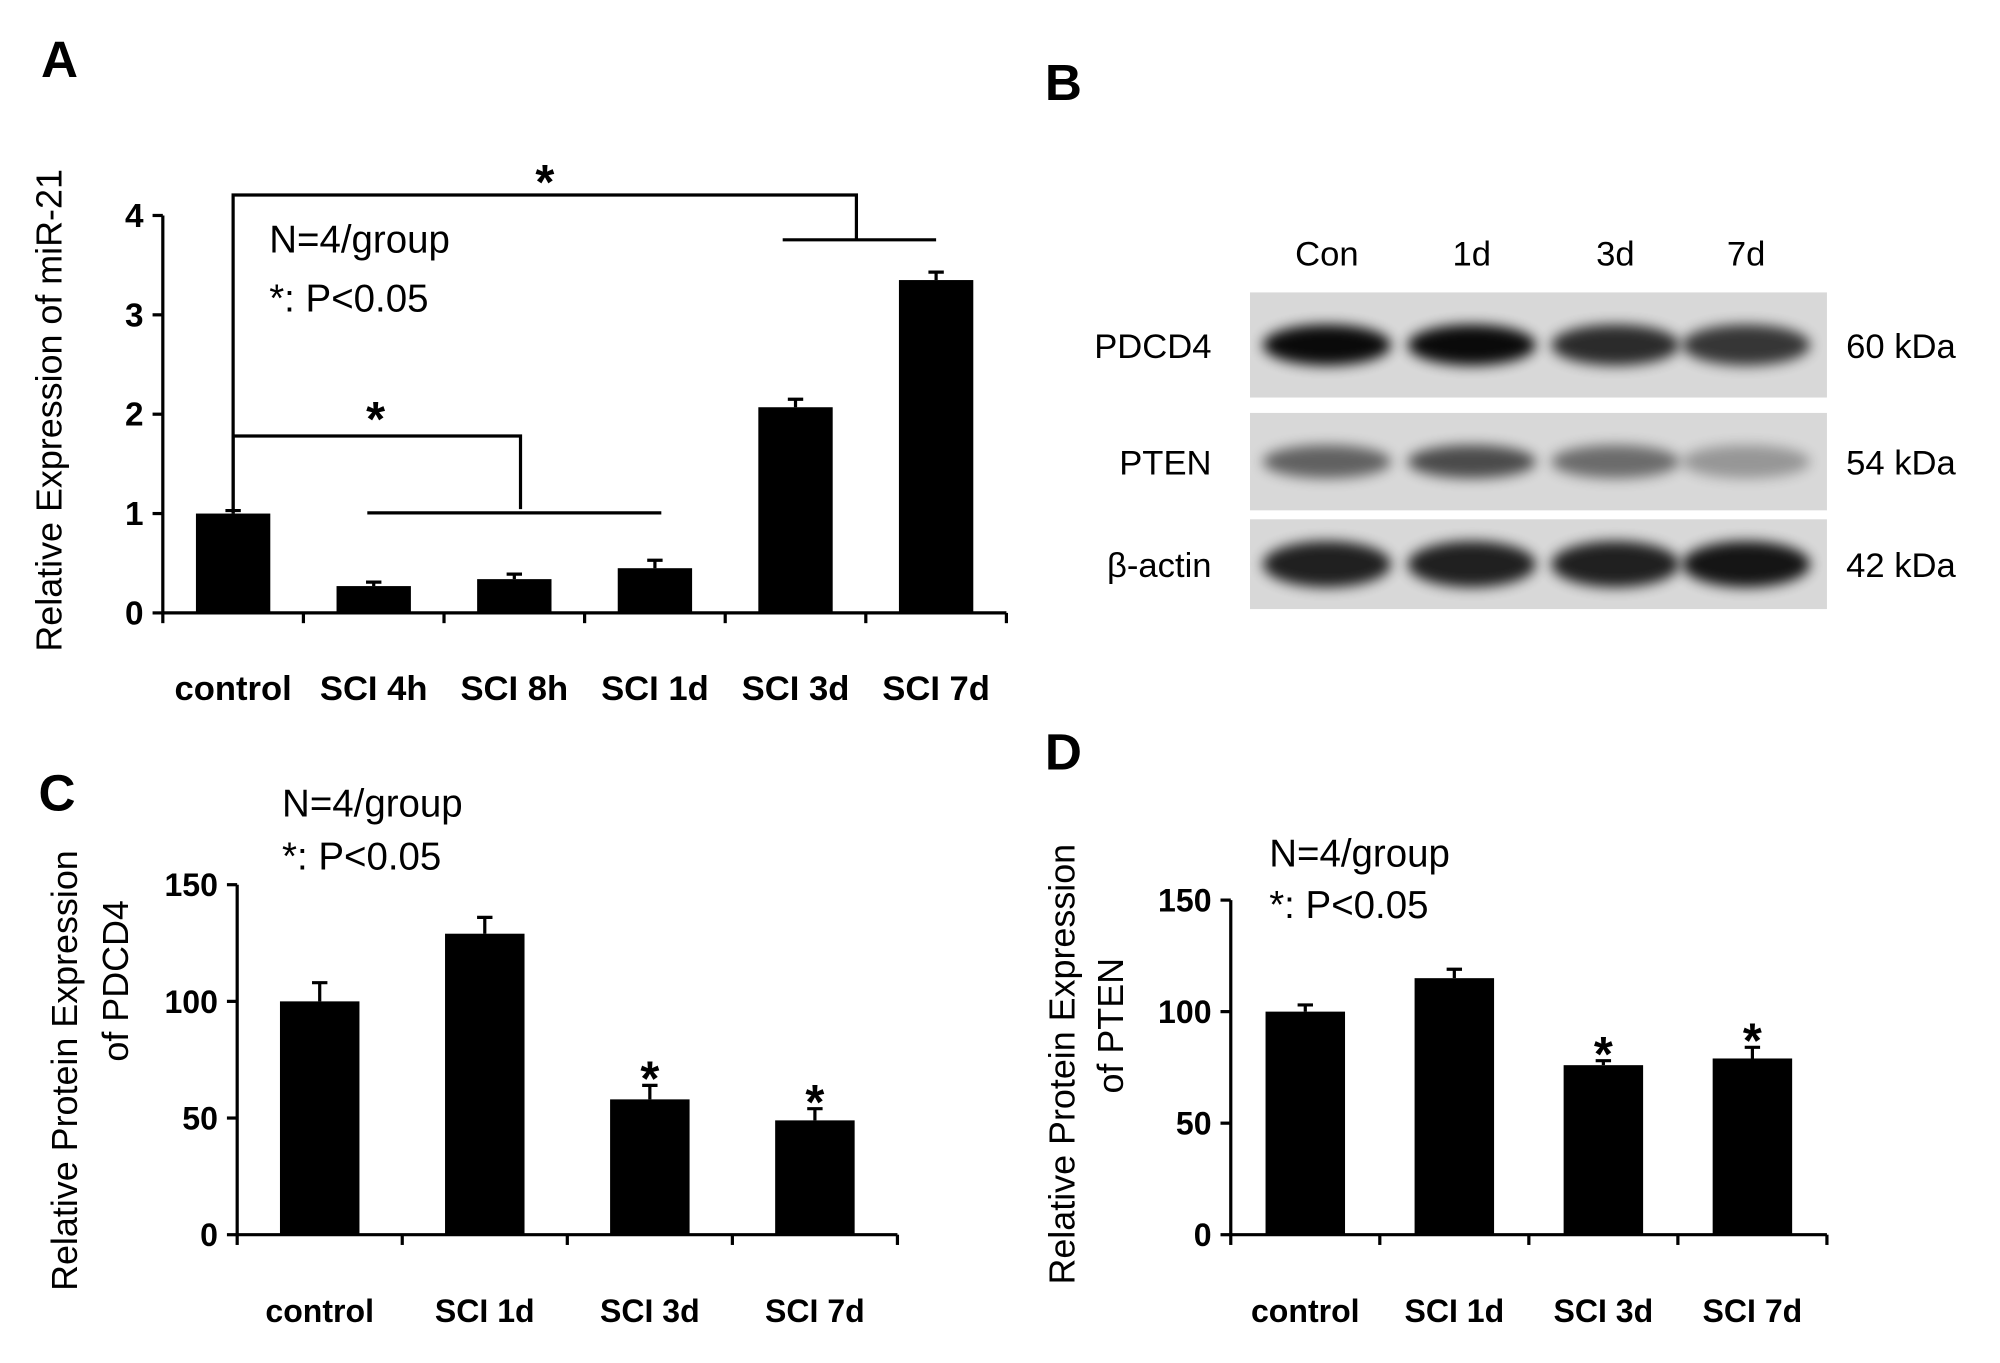  Describe the element at coordinates (56, 792) in the screenshot. I see `panel-label: C` at that location.